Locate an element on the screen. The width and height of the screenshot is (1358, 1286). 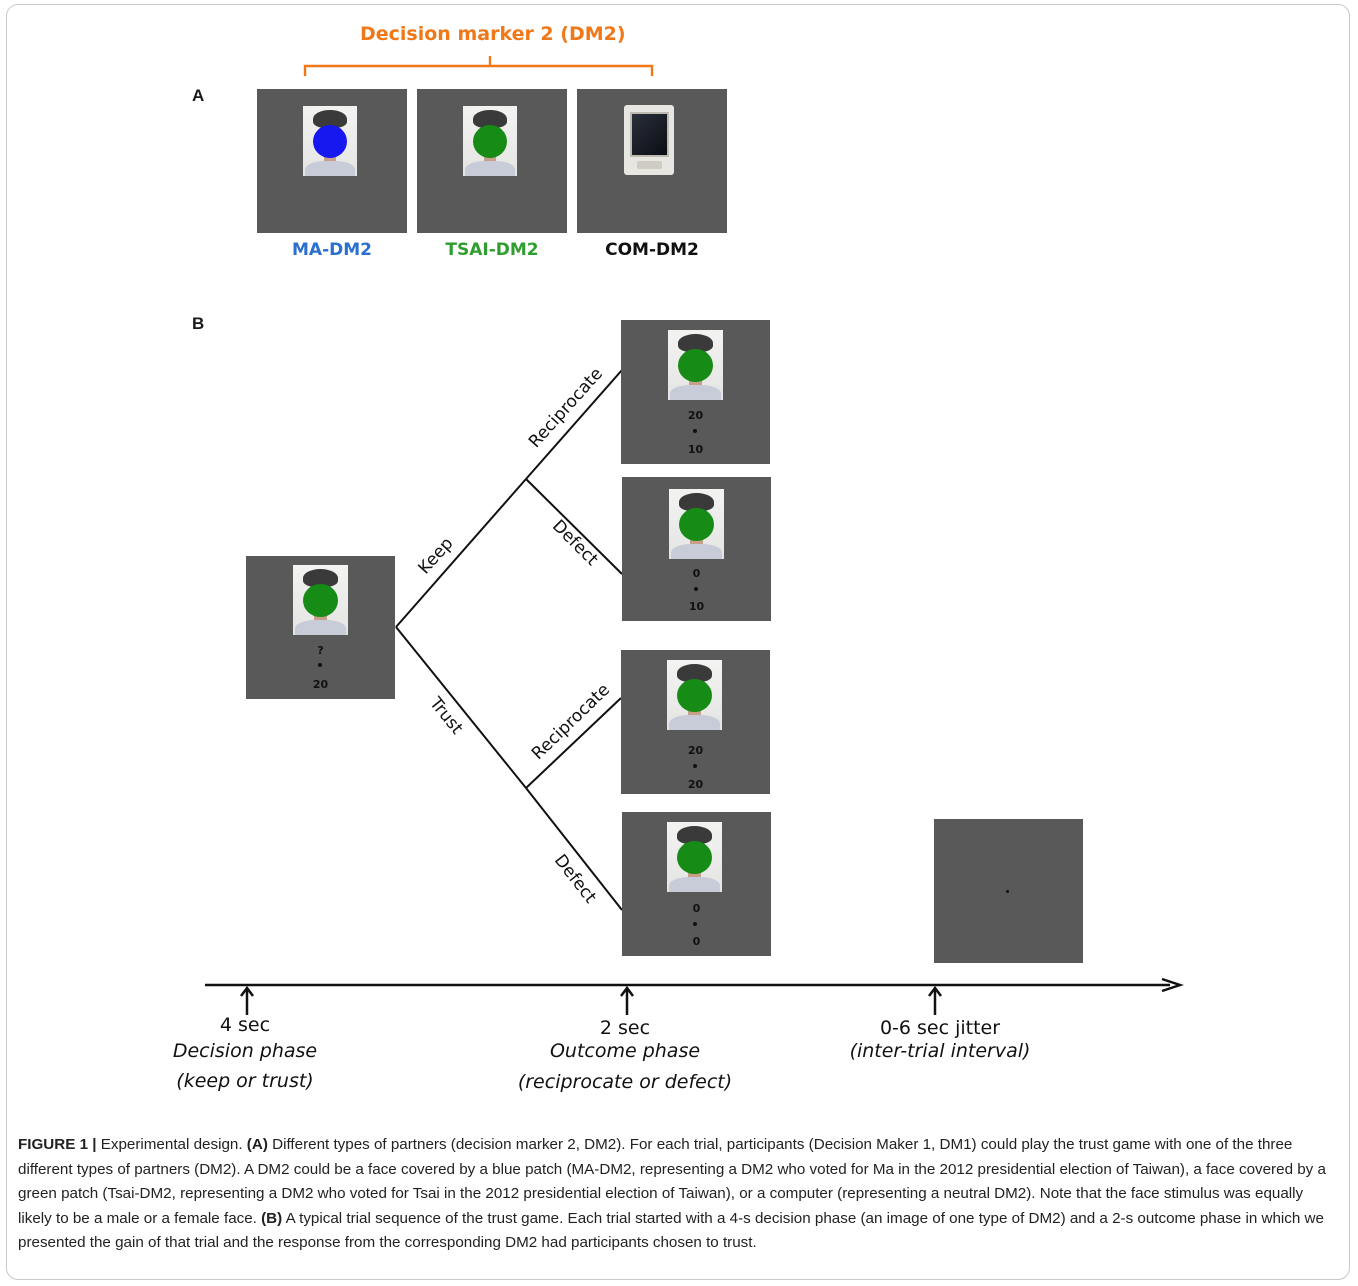
panel-a-letter: A is located at coordinates (198, 95).